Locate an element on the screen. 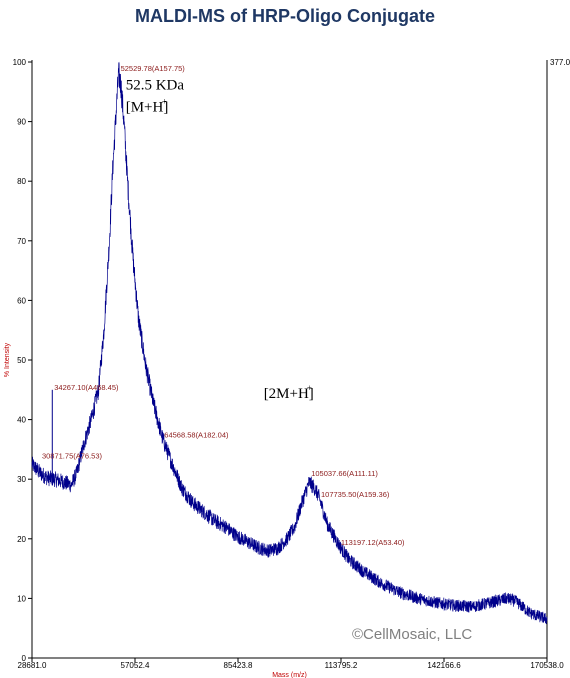 This screenshot has width=570, height=678. y-tick-label: 20 is located at coordinates (21, 539).